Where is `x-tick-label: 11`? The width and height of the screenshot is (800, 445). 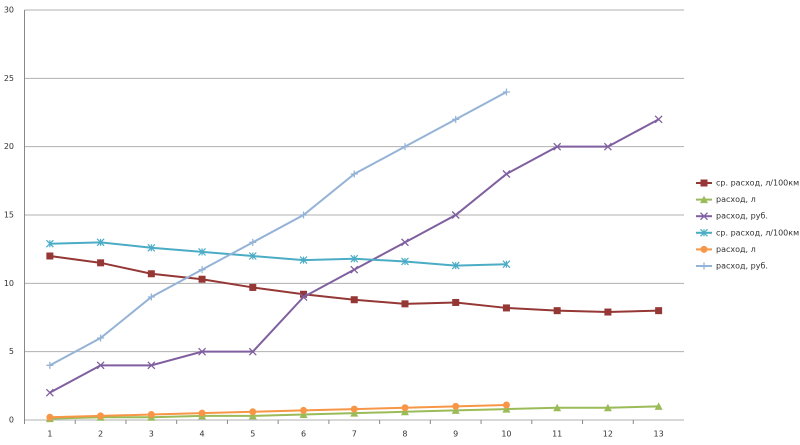
x-tick-label: 11 is located at coordinates (557, 434).